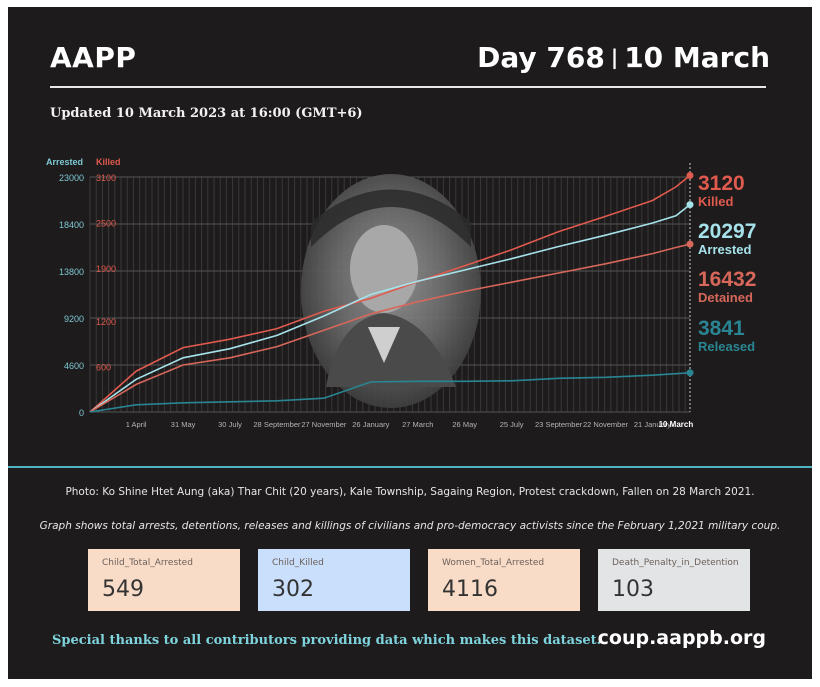  I want to click on x-tick-label: 25 July, so click(512, 424).